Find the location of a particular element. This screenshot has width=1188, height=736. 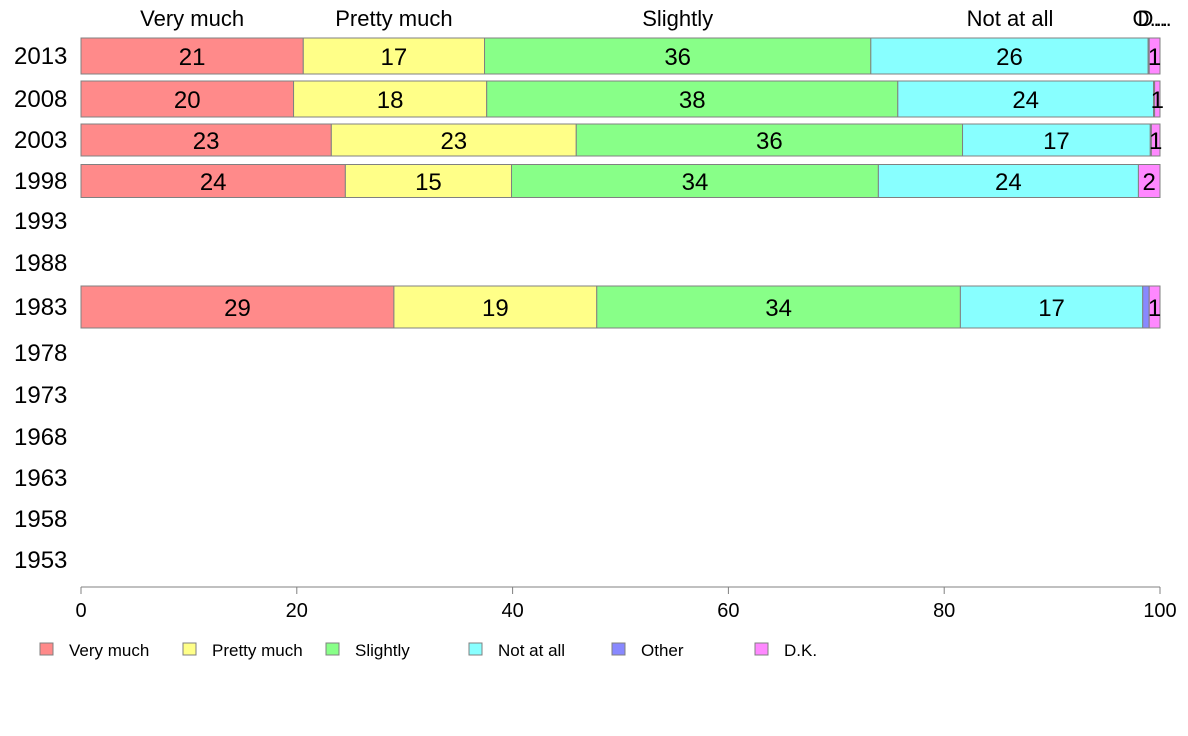

bar-2013-very-much is located at coordinates (192, 56).